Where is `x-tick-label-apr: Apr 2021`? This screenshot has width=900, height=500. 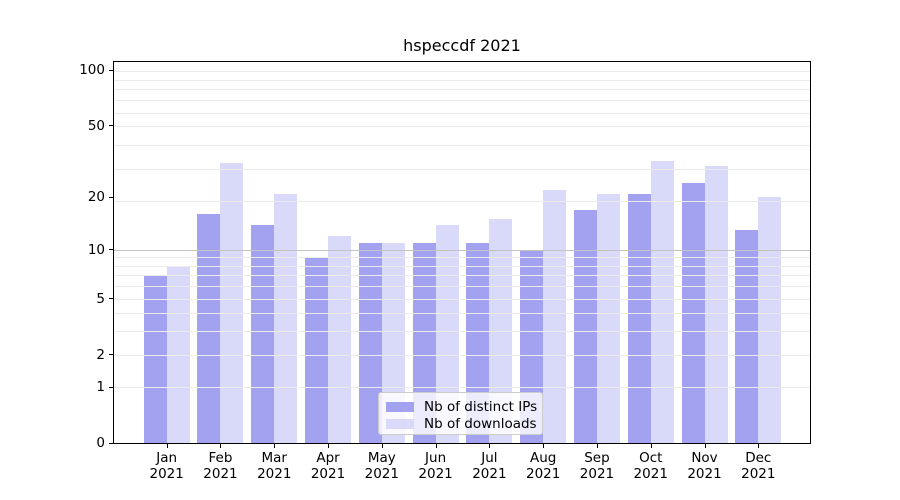
x-tick-label-apr: Apr 2021 is located at coordinates (328, 466).